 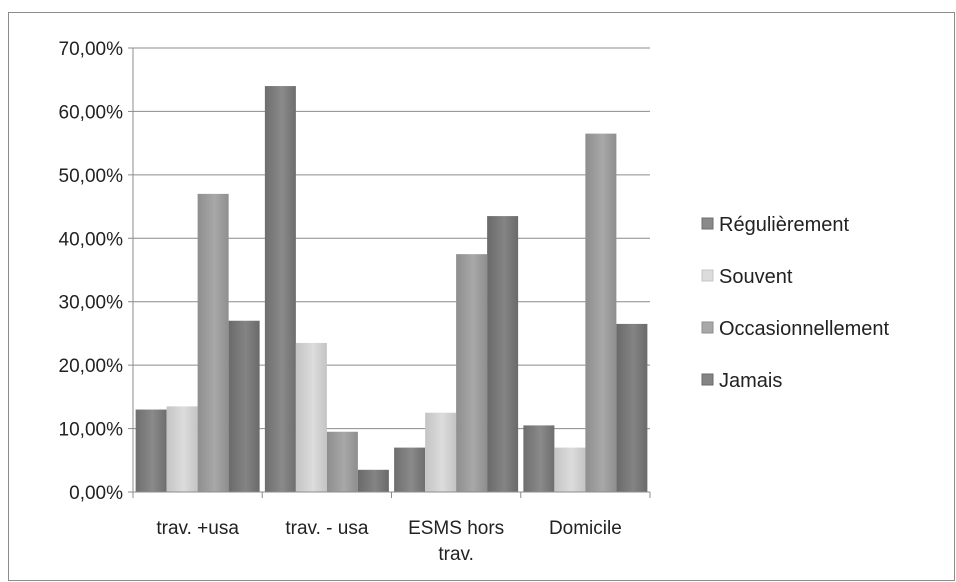 What do you see at coordinates (570, 469) in the screenshot?
I see `bar-souvent-domicile` at bounding box center [570, 469].